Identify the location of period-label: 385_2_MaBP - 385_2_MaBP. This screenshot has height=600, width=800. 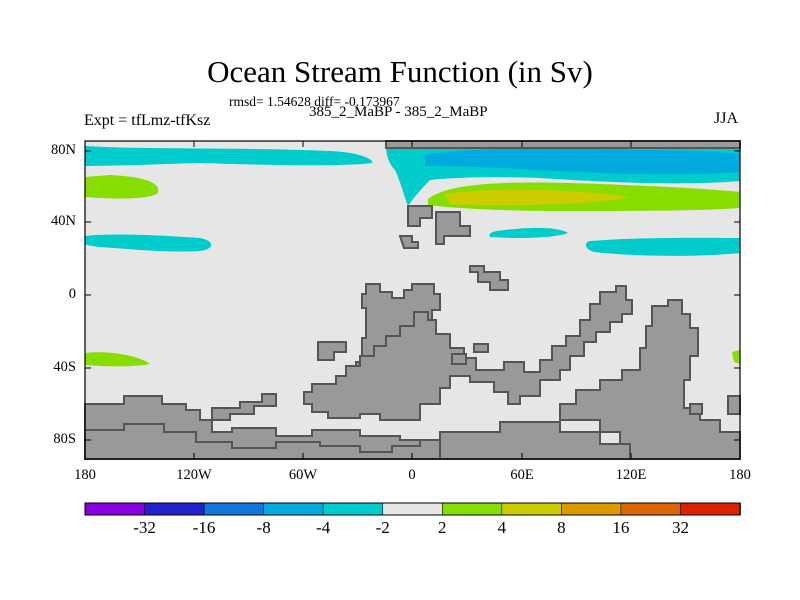
(398, 112).